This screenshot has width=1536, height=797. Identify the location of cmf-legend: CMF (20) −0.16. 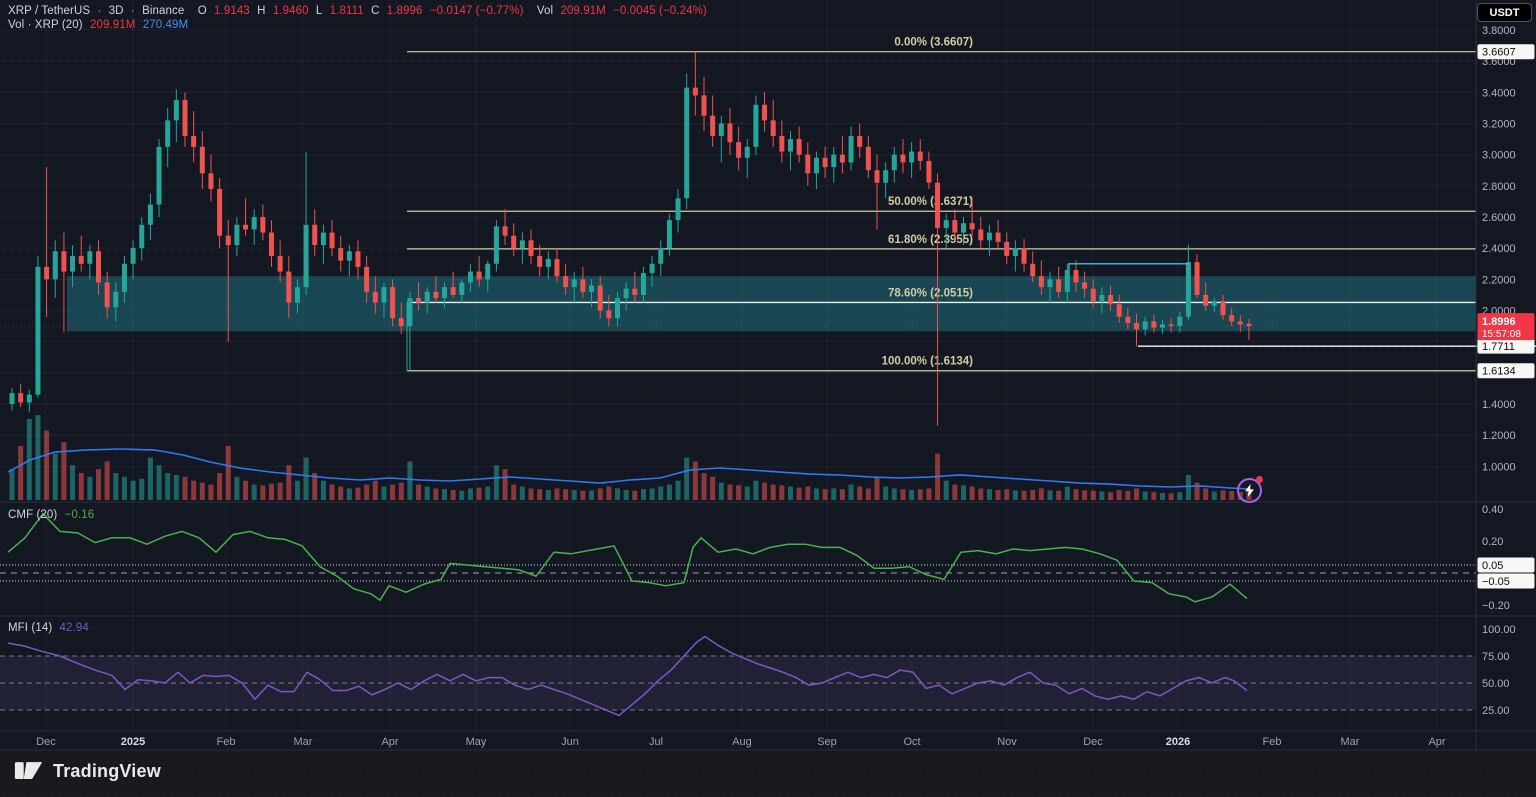
(53, 515).